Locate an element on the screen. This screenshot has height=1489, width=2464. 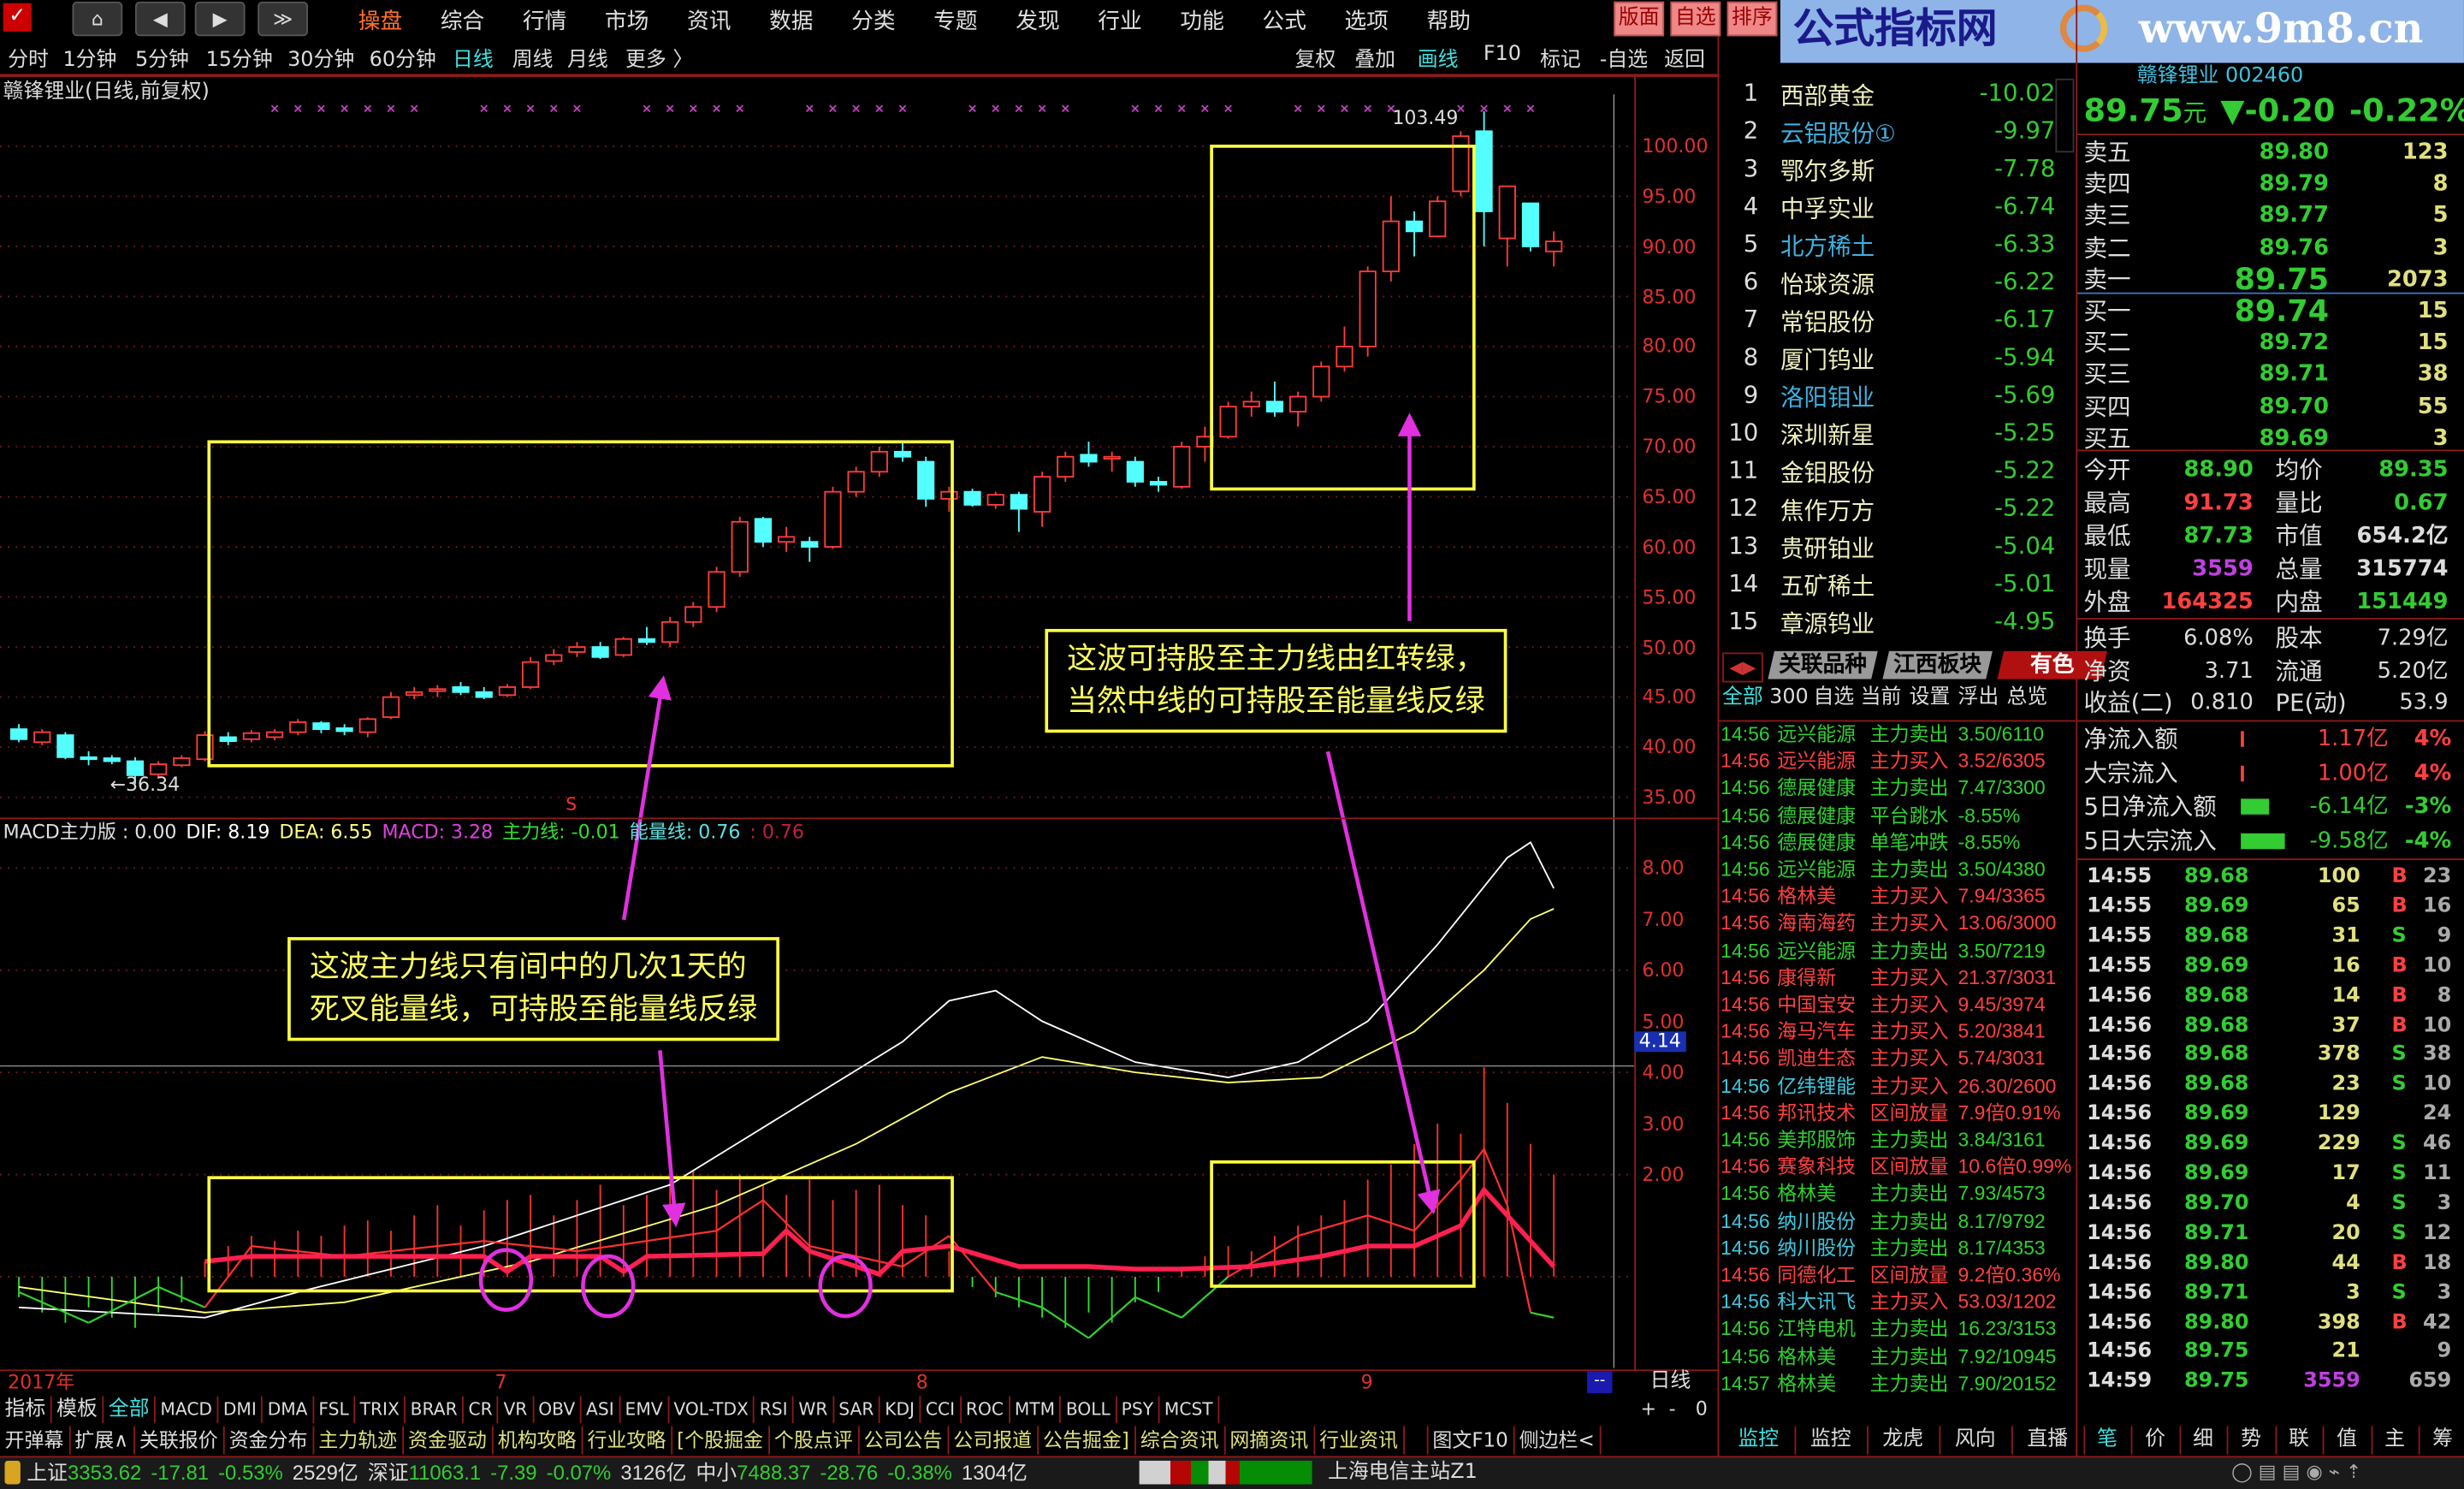
indicator-tab: DMI is located at coordinates (241, 1409).